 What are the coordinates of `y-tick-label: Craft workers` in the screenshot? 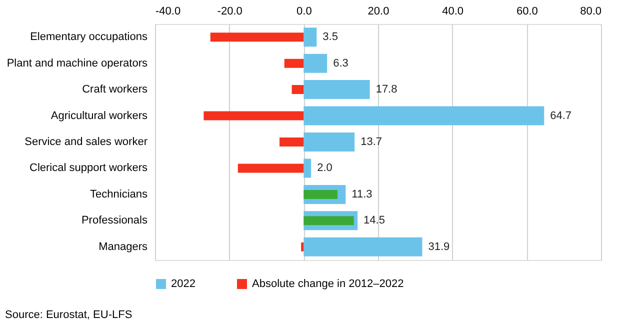 It's located at (115, 90).